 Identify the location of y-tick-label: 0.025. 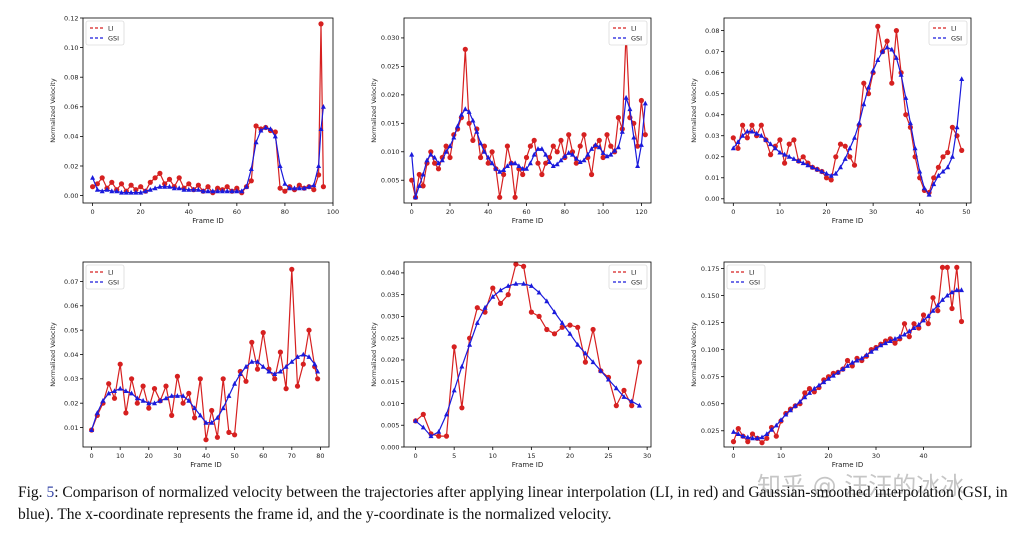
(390, 67).